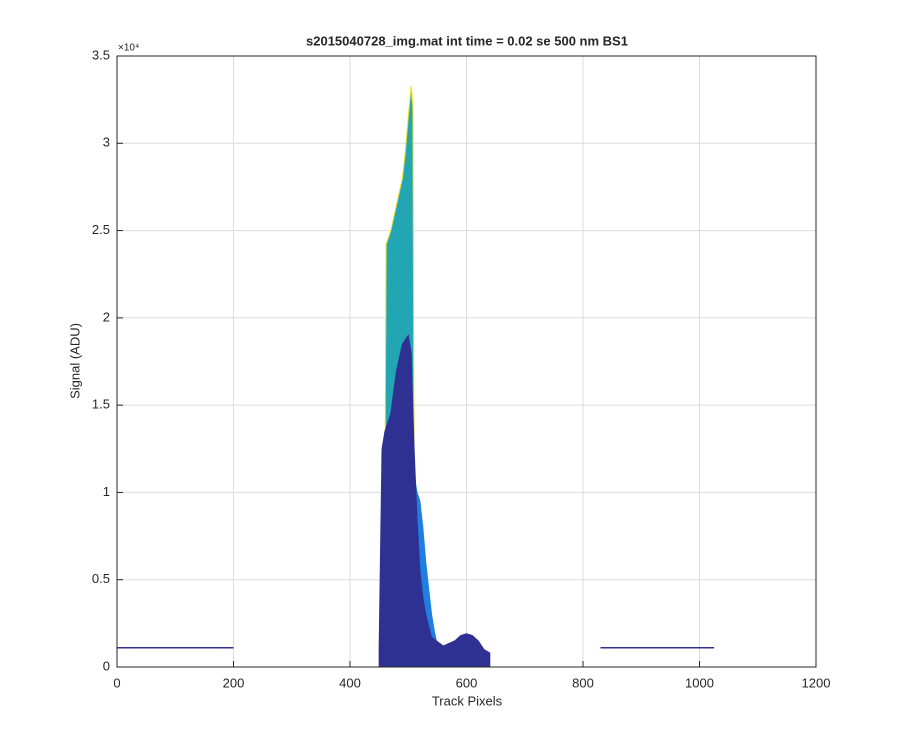 This screenshot has width=900, height=755. Describe the element at coordinates (467, 700) in the screenshot. I see `x-axis-label: Track Pixels` at that location.